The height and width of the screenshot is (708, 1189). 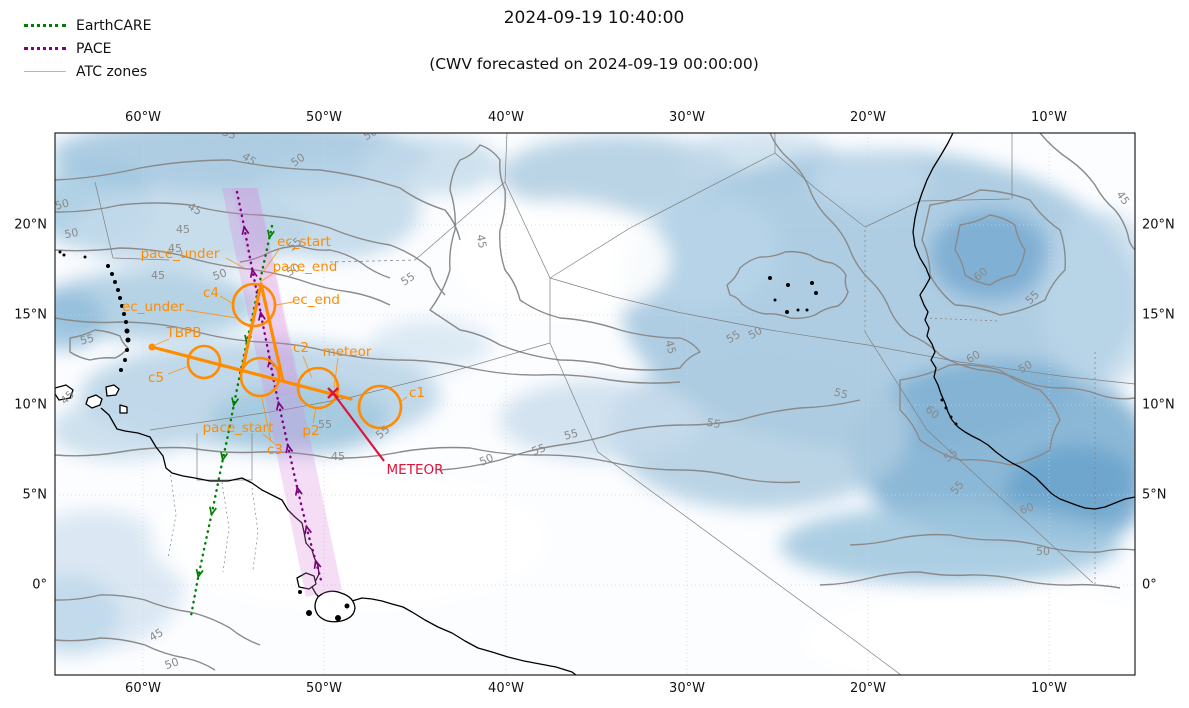 What do you see at coordinates (156, 378) in the screenshot?
I see `annotation-c5: c5` at bounding box center [156, 378].